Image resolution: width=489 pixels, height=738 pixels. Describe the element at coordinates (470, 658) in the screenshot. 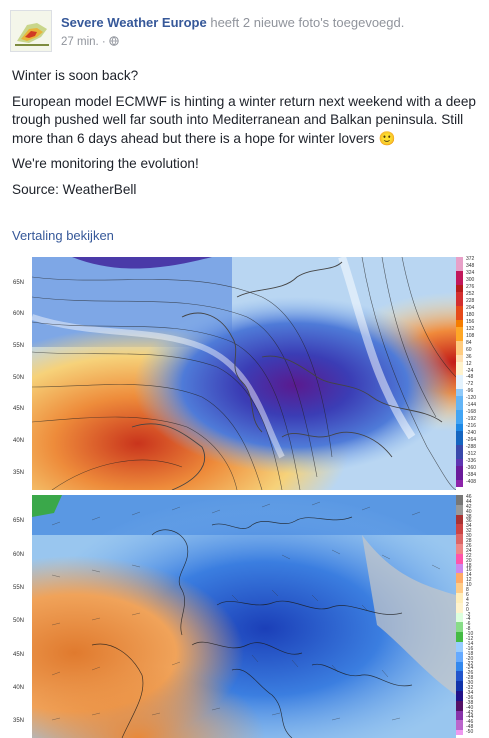

I see `colorbar-label: -20` at that location.